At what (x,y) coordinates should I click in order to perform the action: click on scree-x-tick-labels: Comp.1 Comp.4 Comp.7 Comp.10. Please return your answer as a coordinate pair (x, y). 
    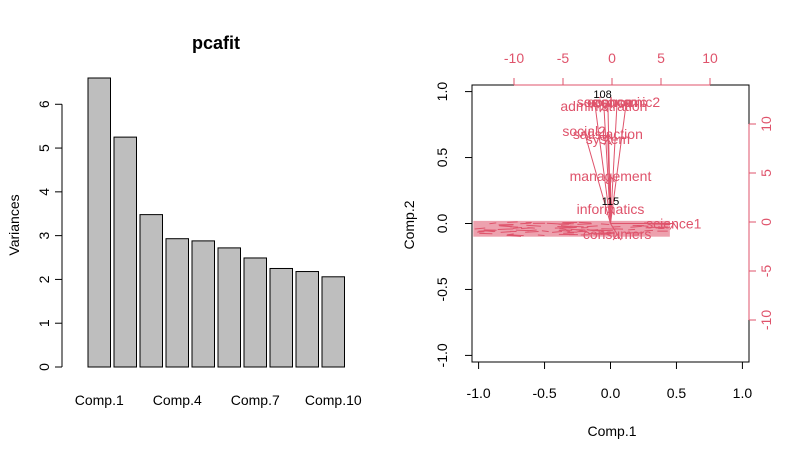
    Looking at the image, I should click on (218, 400).